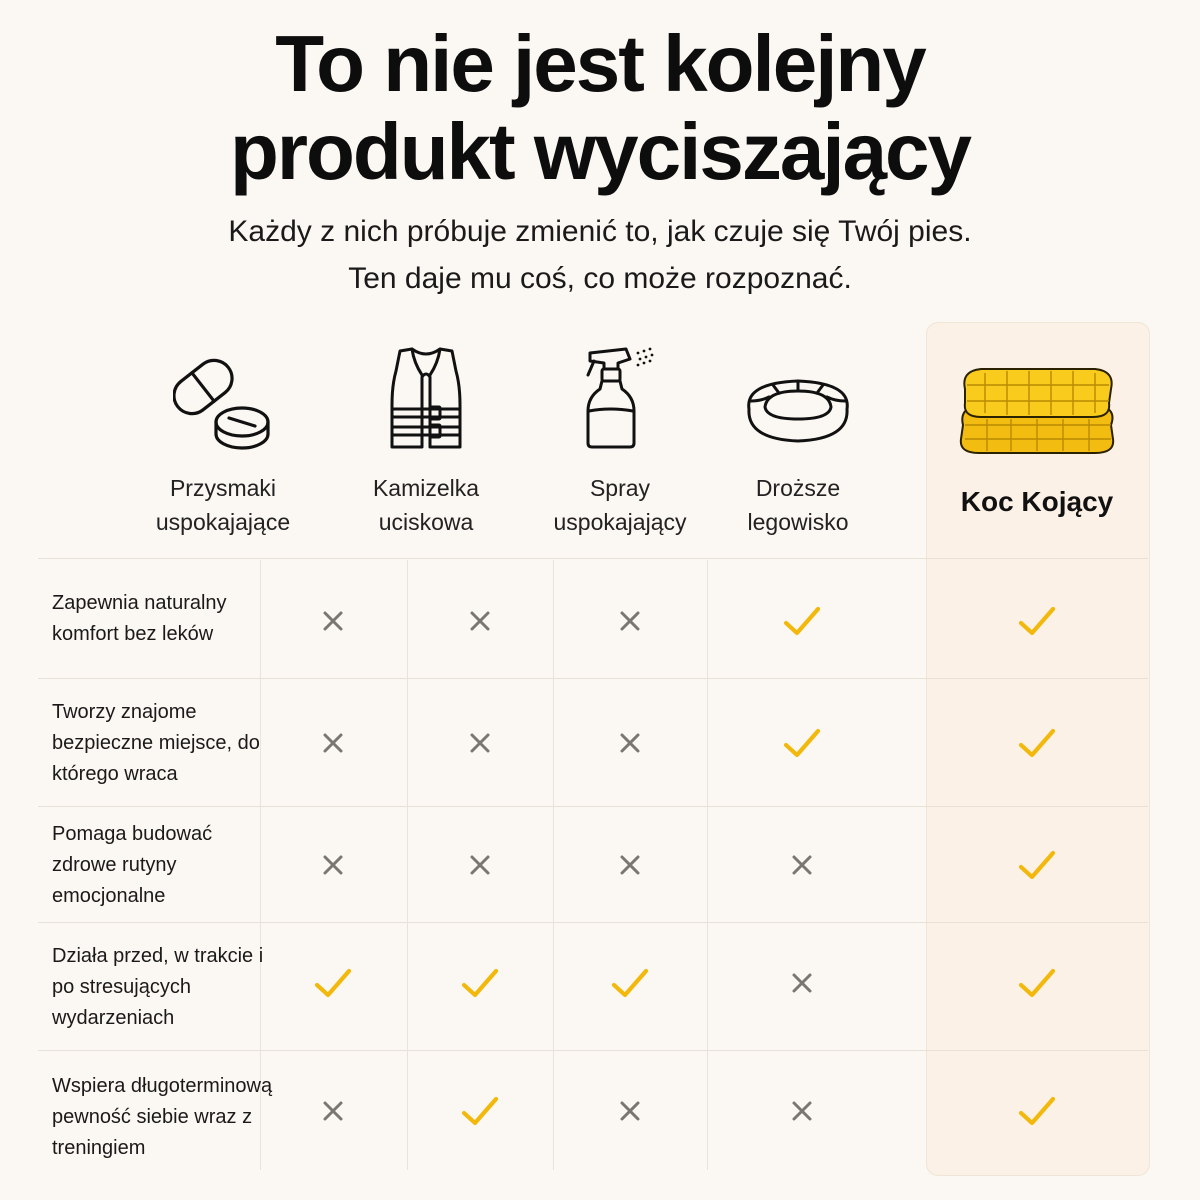  I want to click on column-label: Spray uspokajający, so click(620, 505).